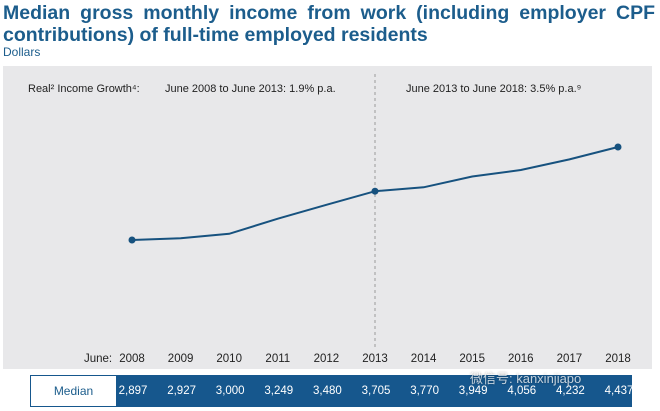 The width and height of the screenshot is (660, 411). I want to click on growth-annotation-2008-2013: June 2008 to June 2013: 1.9% p.a., so click(250, 89).